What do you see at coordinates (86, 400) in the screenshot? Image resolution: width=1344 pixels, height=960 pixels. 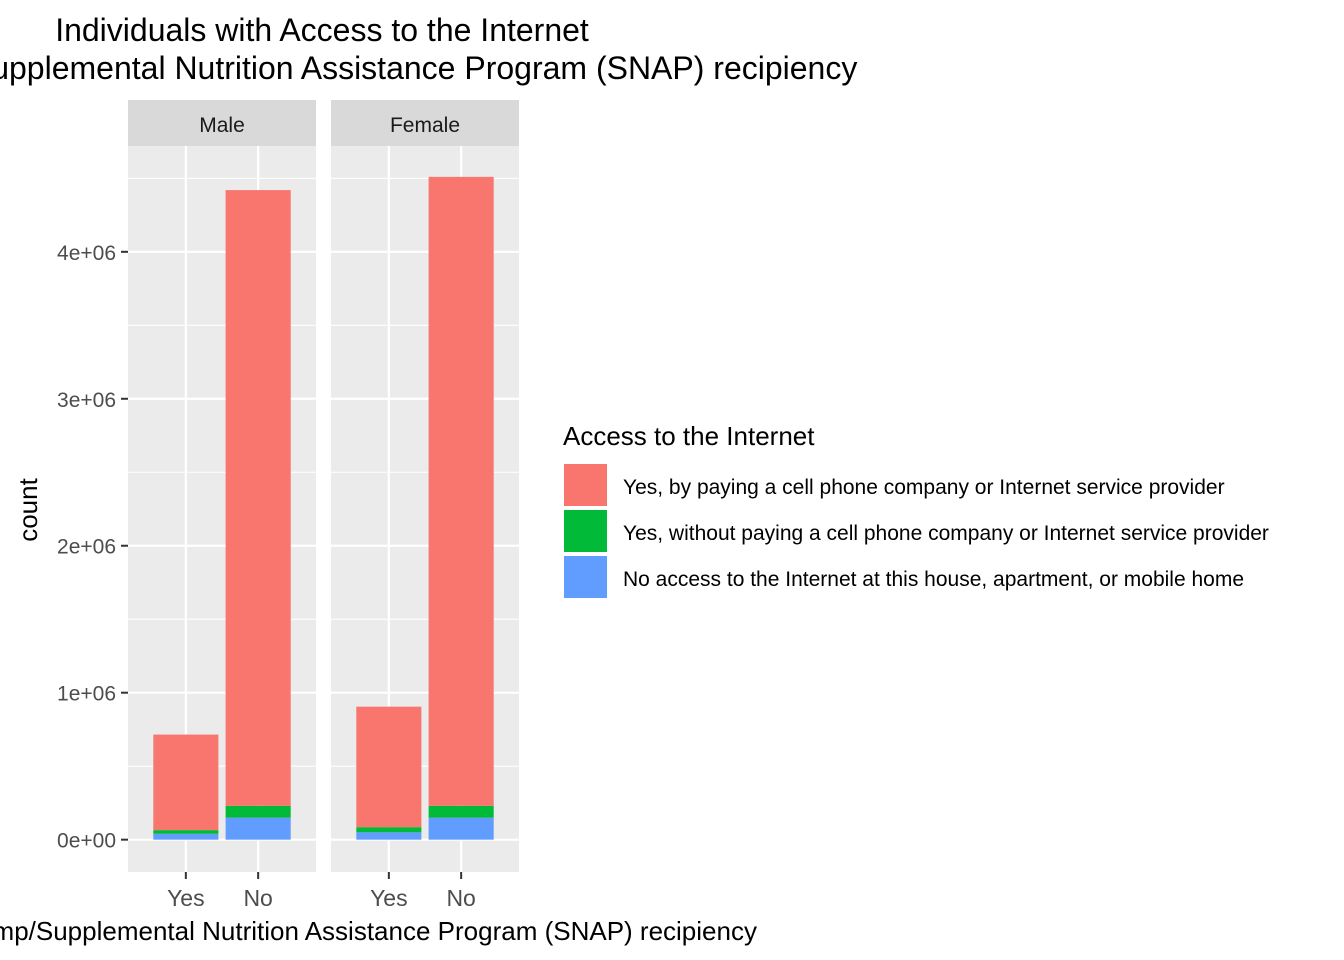 I see `y-tick-label: 3e+06` at bounding box center [86, 400].